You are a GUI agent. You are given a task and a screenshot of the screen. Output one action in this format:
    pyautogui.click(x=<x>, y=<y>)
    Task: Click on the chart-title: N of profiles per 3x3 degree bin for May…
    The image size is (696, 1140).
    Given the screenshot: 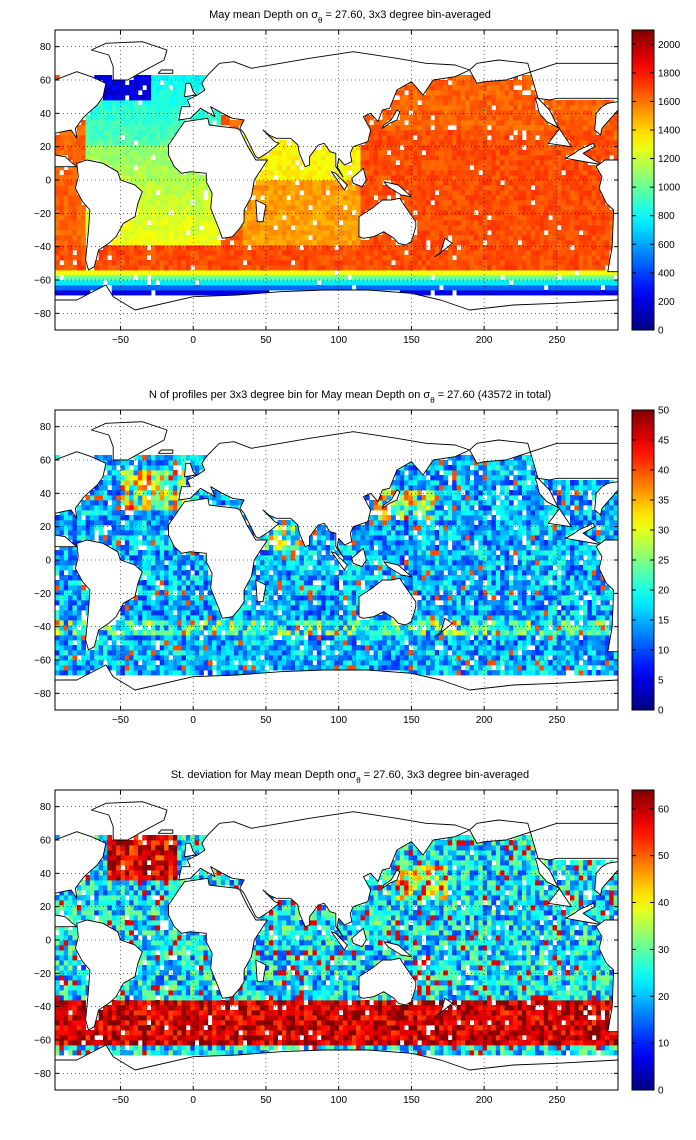 What is the action you would take?
    pyautogui.click(x=350, y=397)
    